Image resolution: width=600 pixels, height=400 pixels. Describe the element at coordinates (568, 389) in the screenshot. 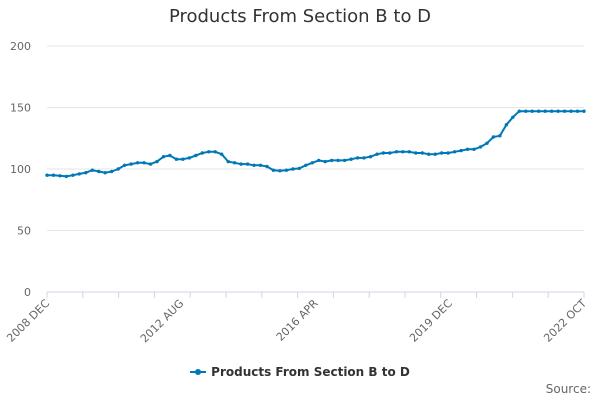

I see `credits-link: Source:` at that location.